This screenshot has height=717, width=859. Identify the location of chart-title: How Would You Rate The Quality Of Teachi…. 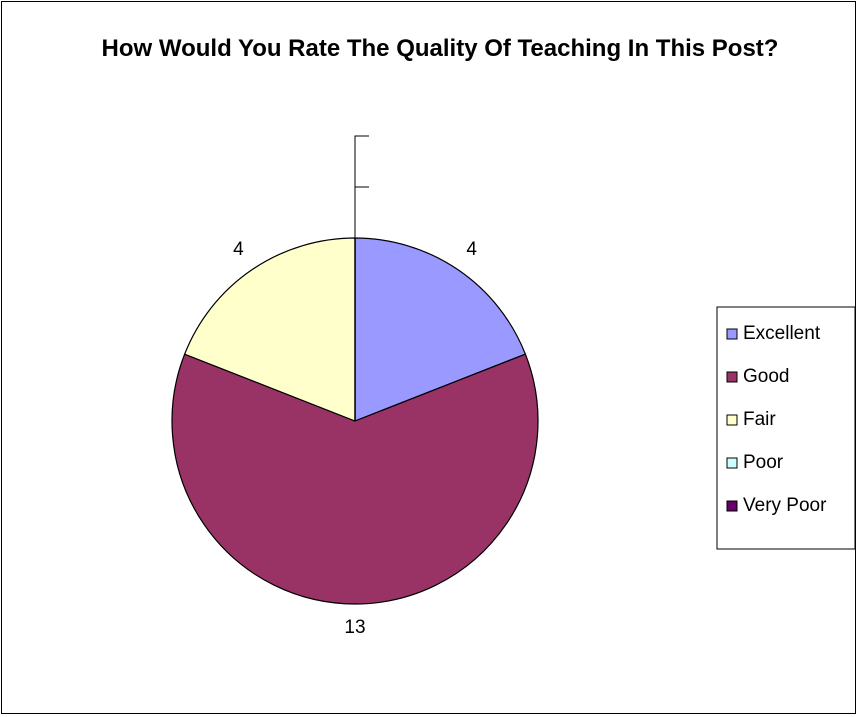
(440, 48).